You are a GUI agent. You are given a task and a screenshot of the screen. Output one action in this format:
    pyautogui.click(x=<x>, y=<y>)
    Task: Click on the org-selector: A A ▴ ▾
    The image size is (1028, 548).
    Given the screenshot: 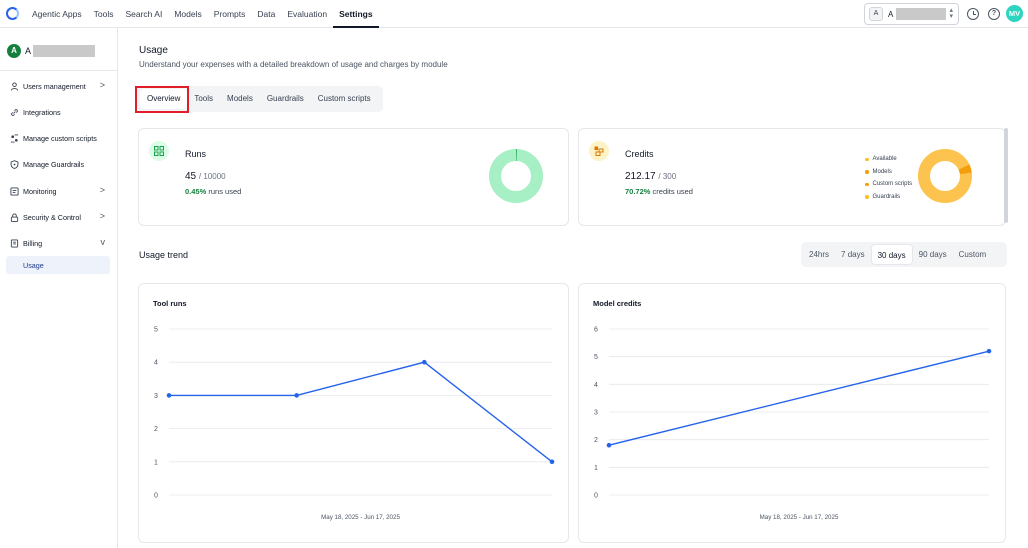 What is the action you would take?
    pyautogui.click(x=911, y=14)
    